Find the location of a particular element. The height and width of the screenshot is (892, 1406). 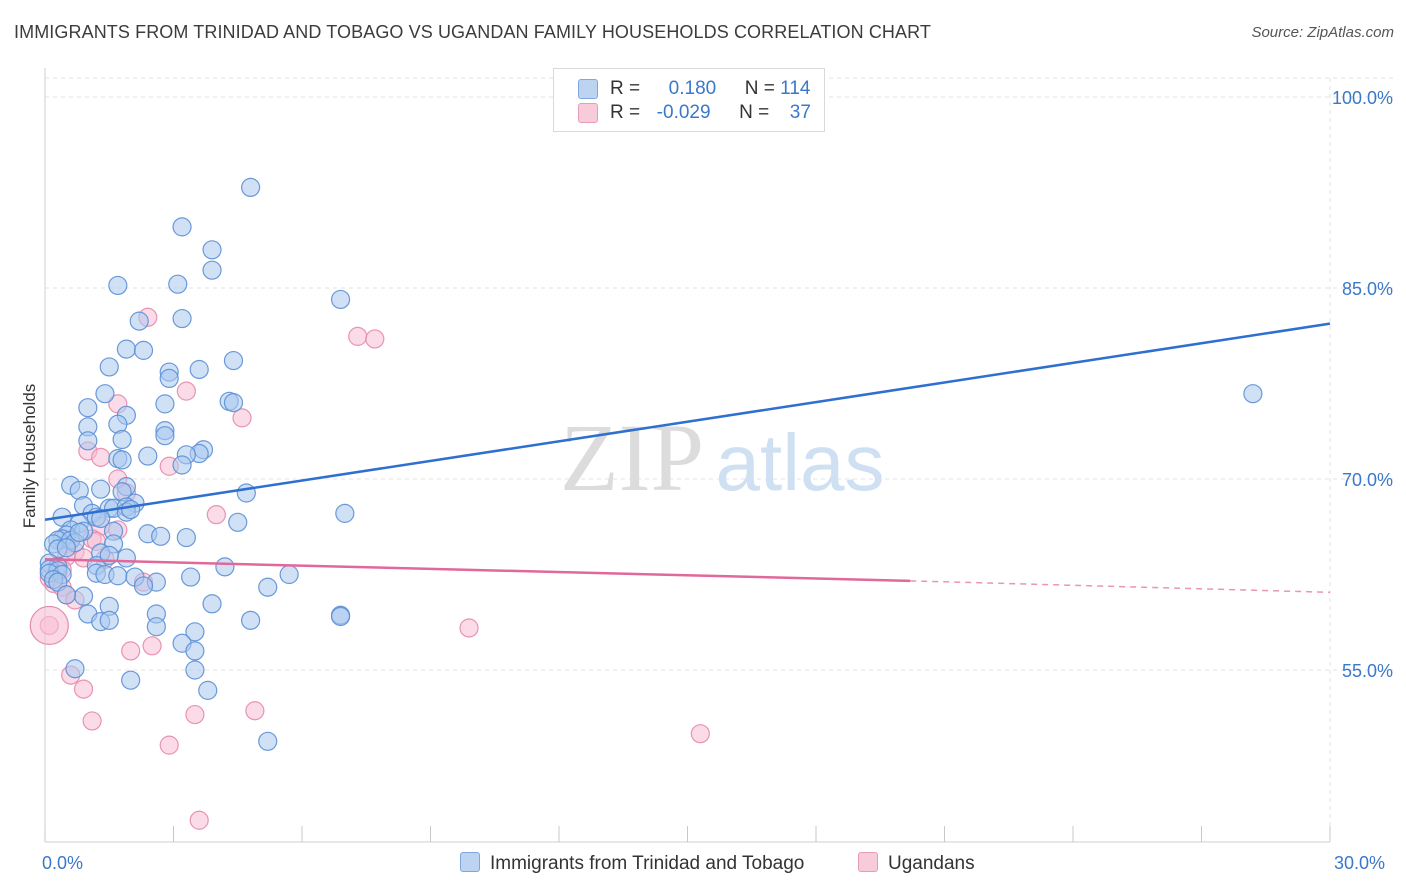

bottom-legend-trinidad: Immigrants from Trinidad and Tobago is located at coordinates (632, 863).